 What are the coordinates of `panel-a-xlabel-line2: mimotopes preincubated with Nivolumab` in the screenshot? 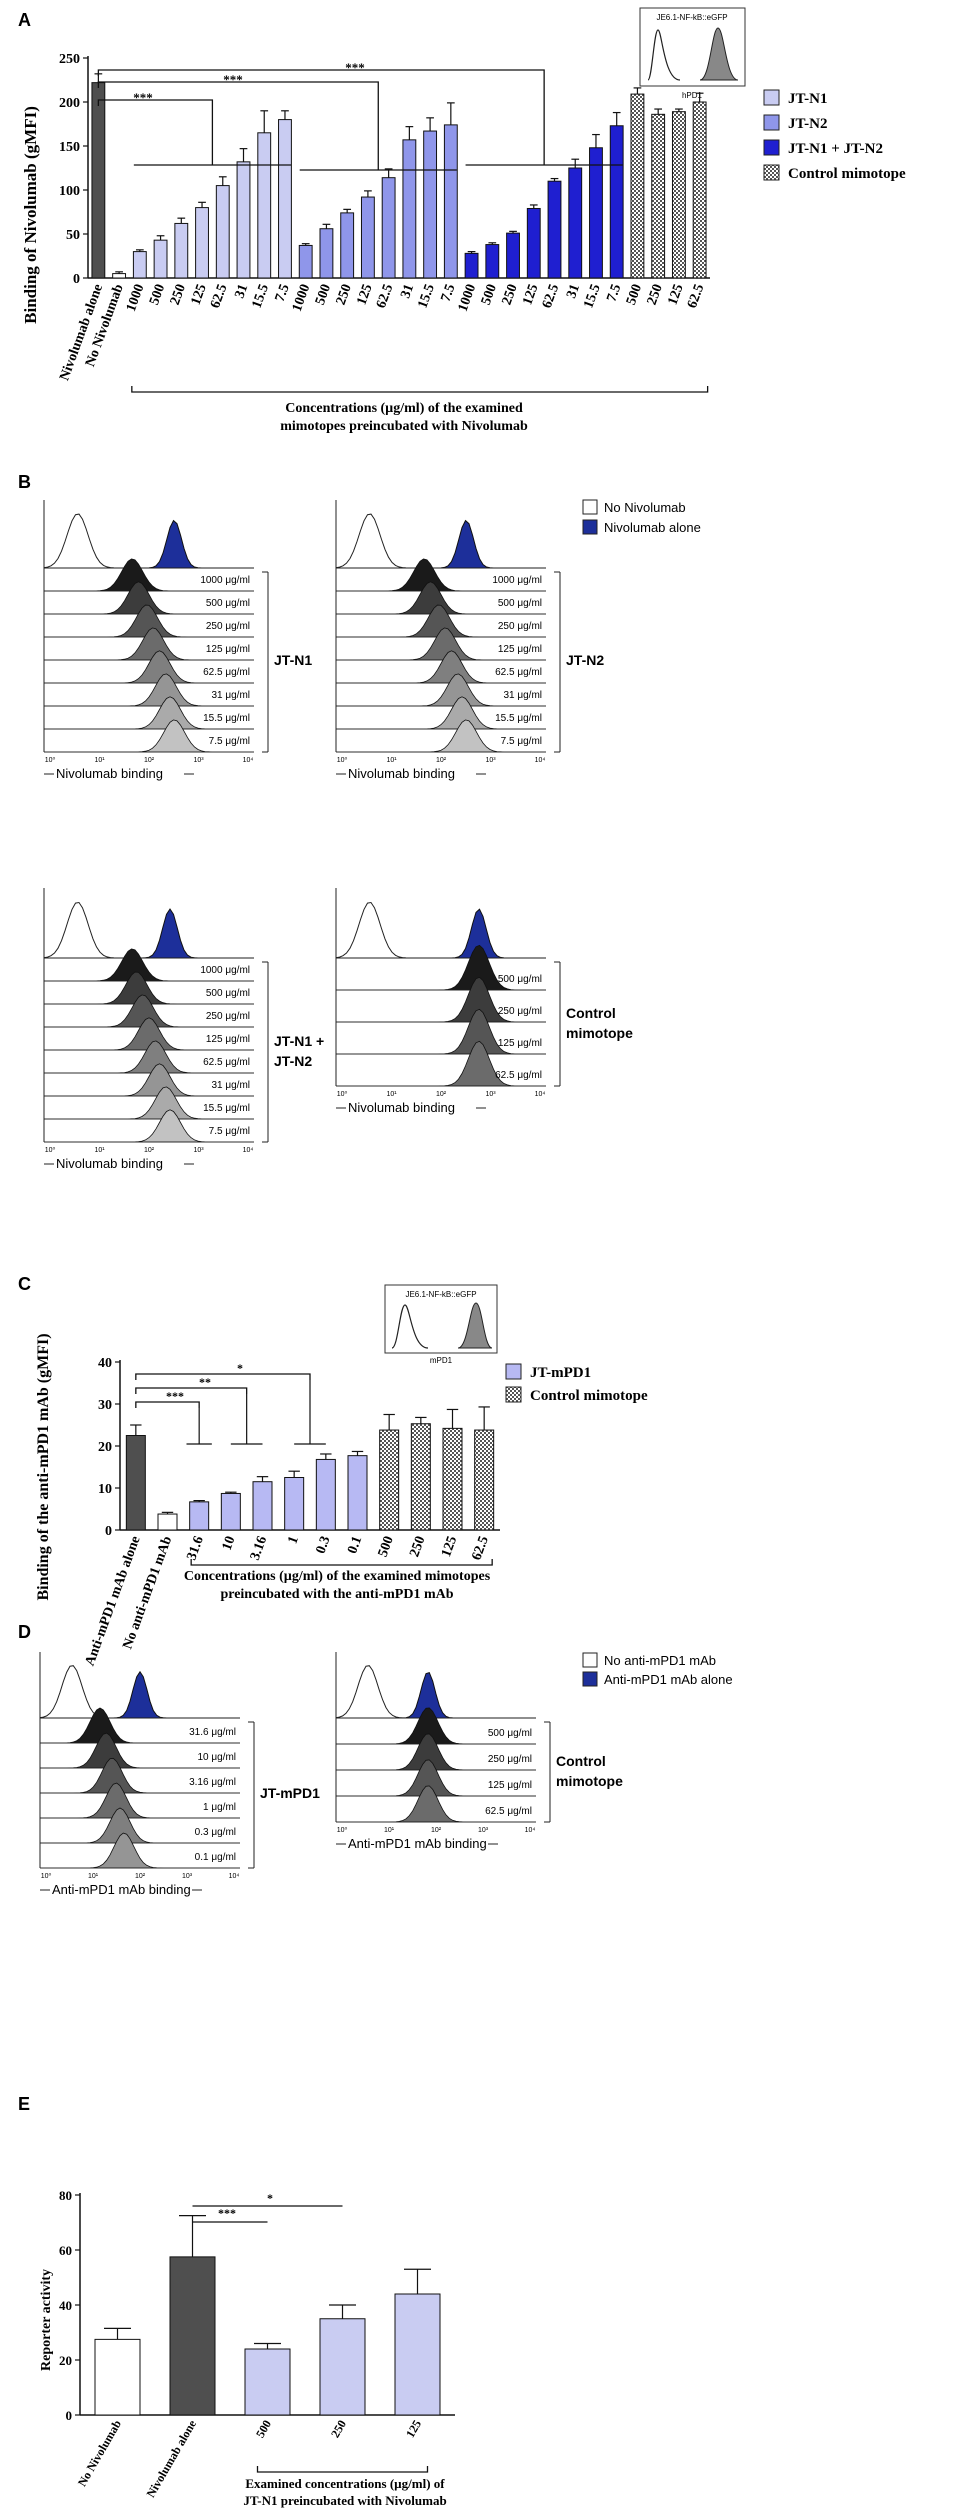 It's located at (404, 426).